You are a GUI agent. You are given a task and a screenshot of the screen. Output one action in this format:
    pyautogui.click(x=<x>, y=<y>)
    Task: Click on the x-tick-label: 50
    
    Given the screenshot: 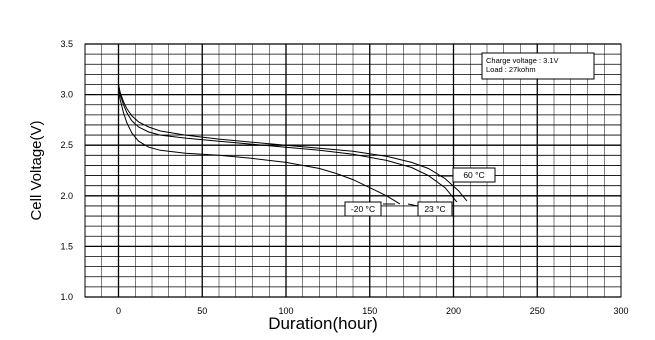 What is the action you would take?
    pyautogui.click(x=202, y=311)
    